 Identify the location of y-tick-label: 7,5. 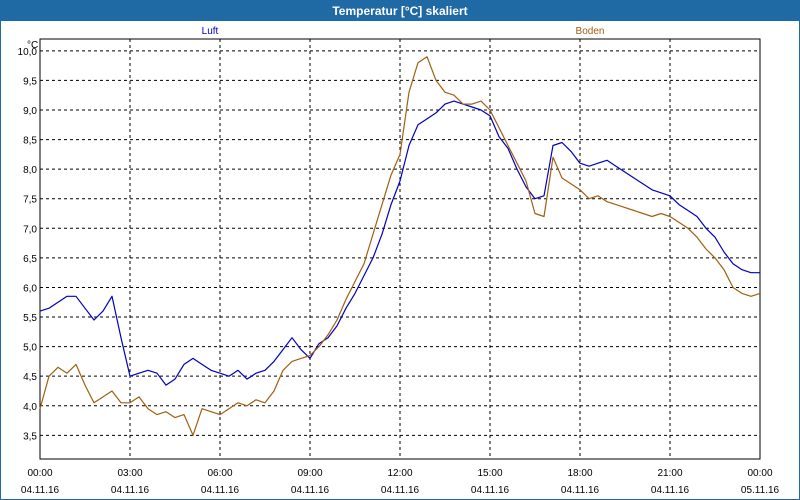
(30, 200).